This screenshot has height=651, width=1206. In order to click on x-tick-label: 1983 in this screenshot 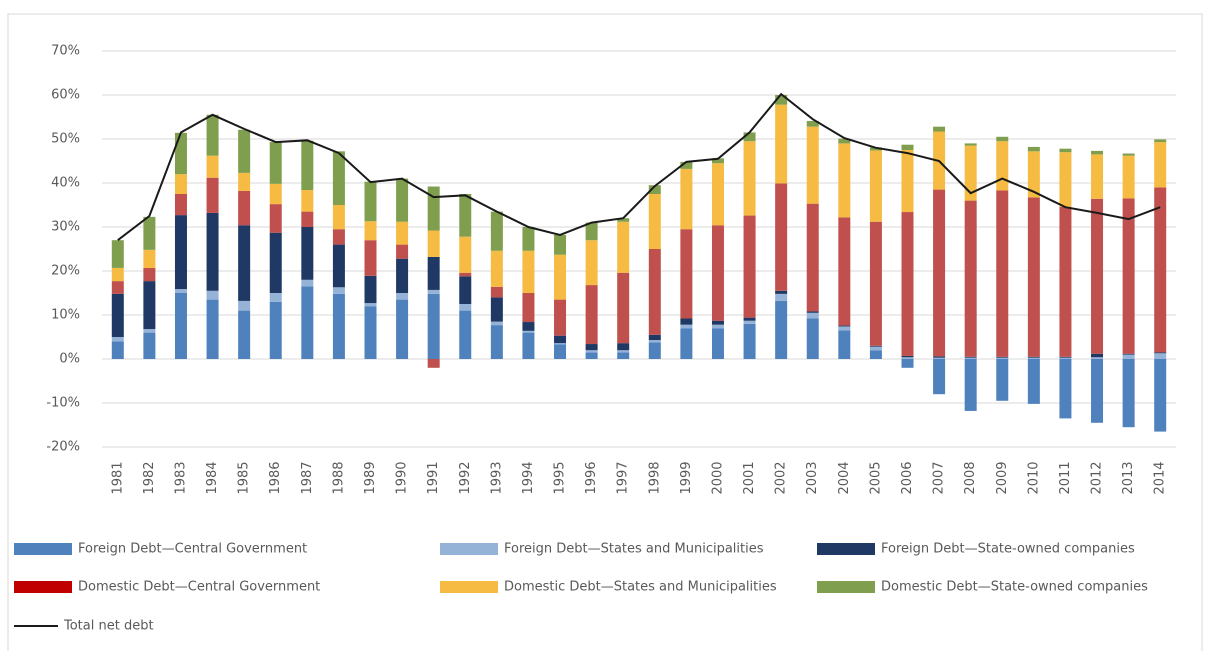, I will do `click(180, 477)`.